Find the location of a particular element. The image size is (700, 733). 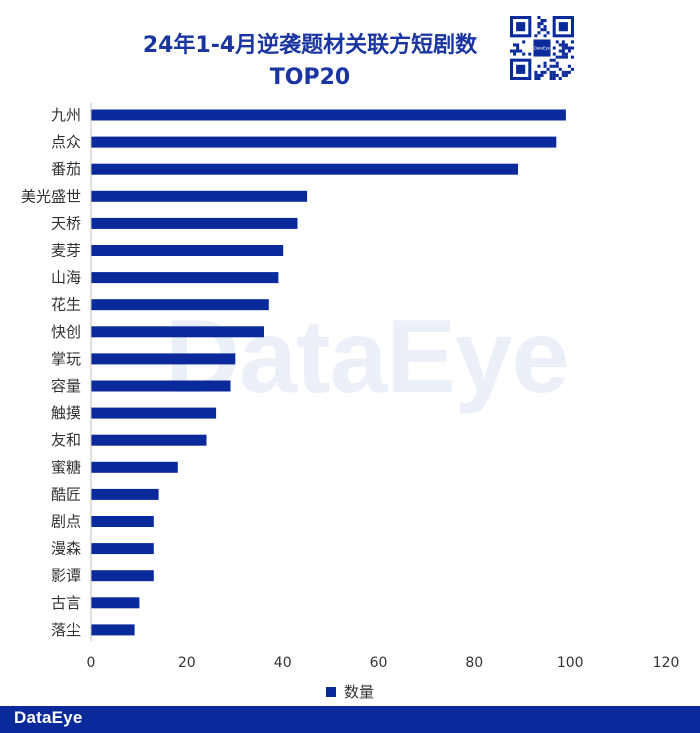

legend-label: 数量 is located at coordinates (358, 692).